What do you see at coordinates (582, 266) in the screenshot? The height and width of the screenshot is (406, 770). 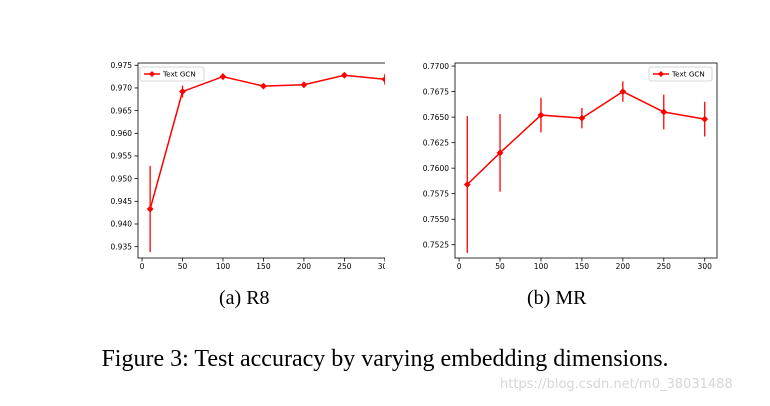 I see `chart-b-x-tick-label: 150` at bounding box center [582, 266].